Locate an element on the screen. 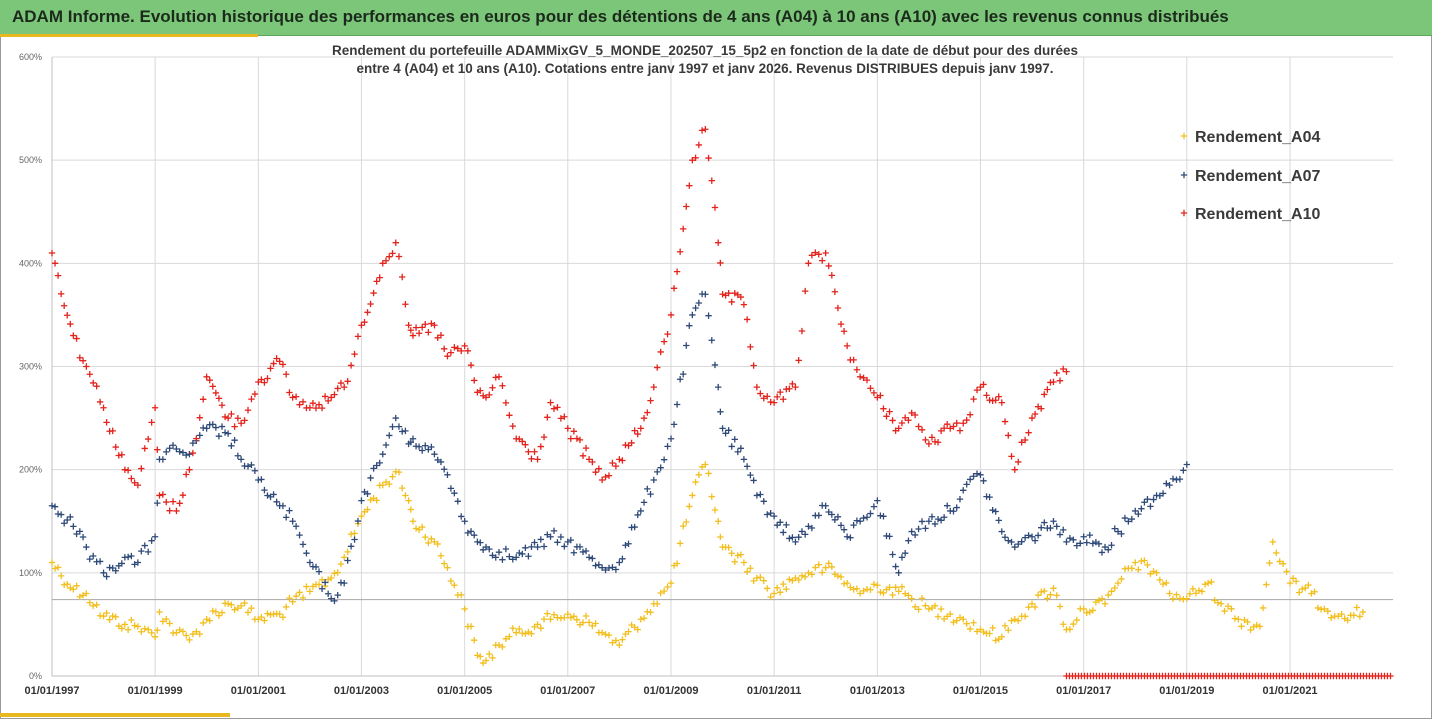 The height and width of the screenshot is (719, 1432). legend-marker is located at coordinates (1184, 175).